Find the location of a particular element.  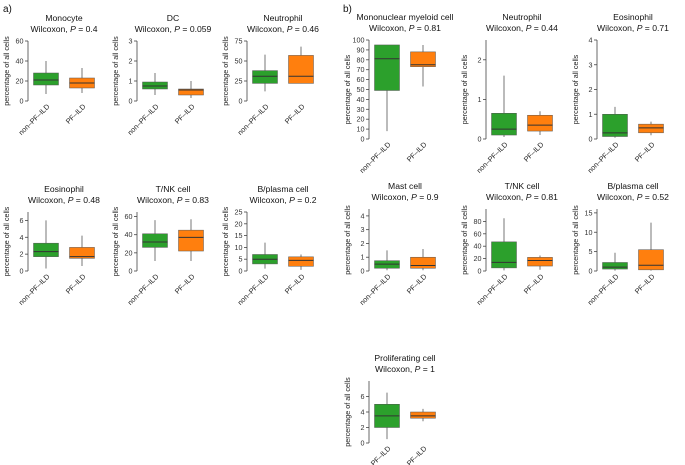

plot-title: Neutrophil is located at coordinates (282, 18).